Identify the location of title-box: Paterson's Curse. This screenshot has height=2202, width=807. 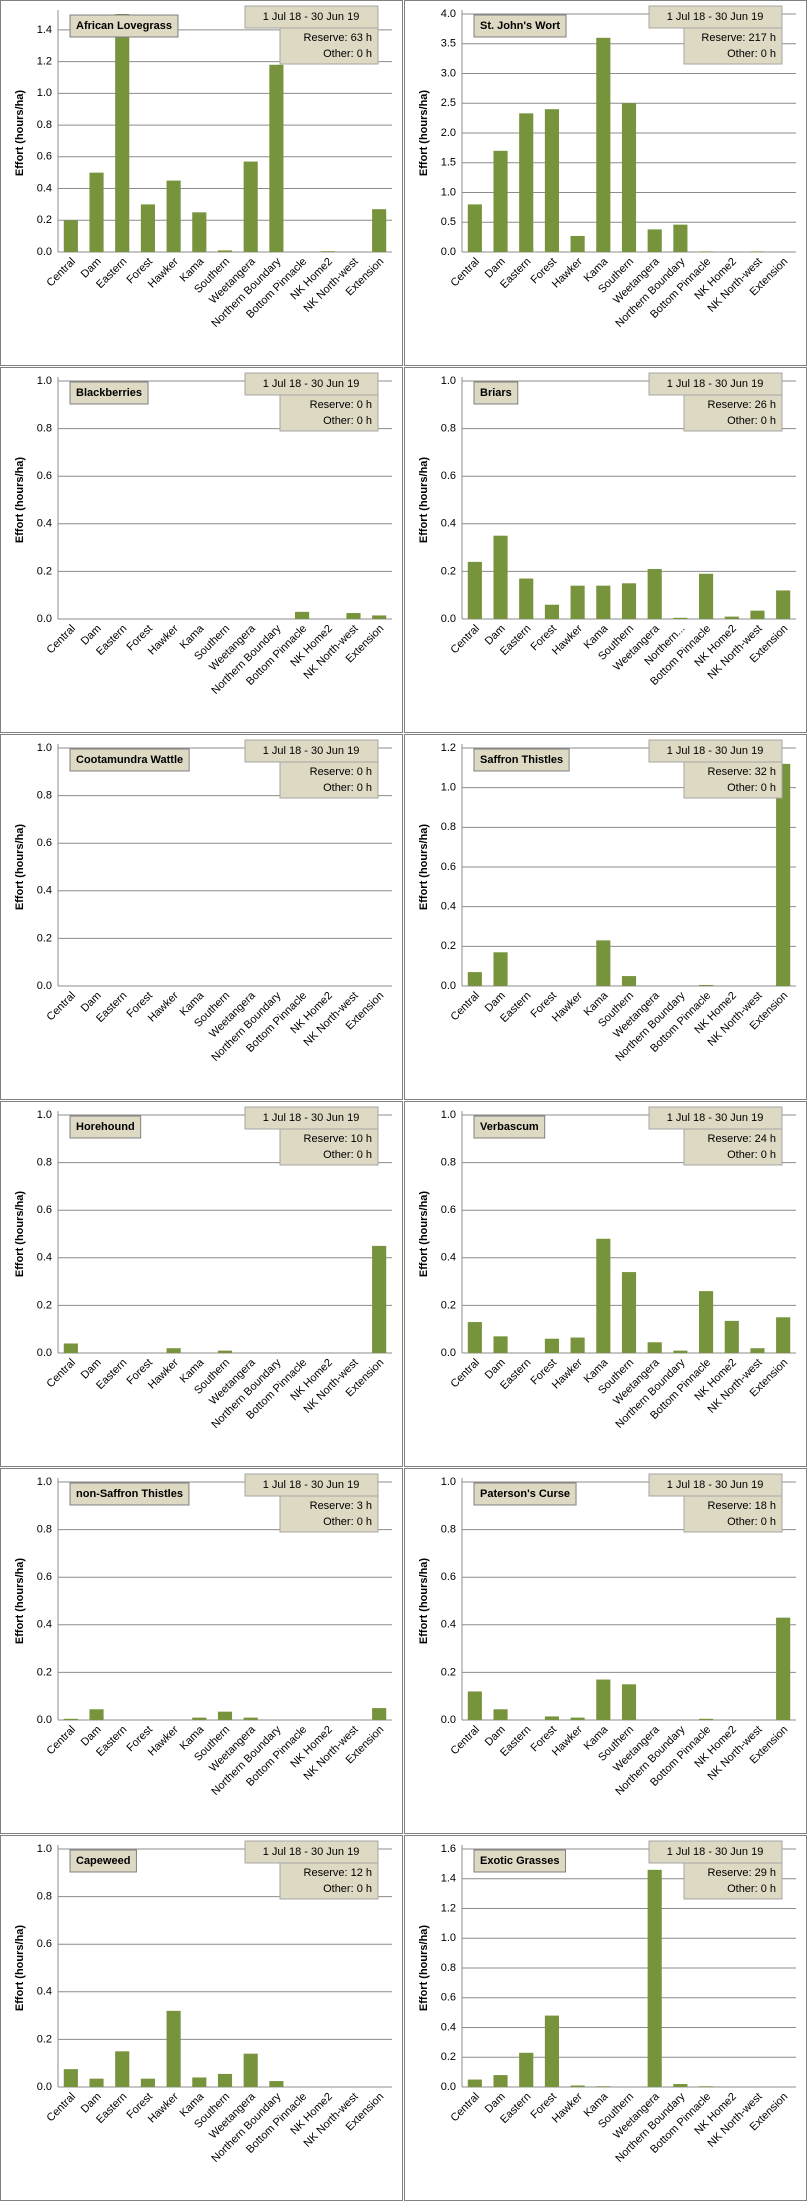
(525, 1494).